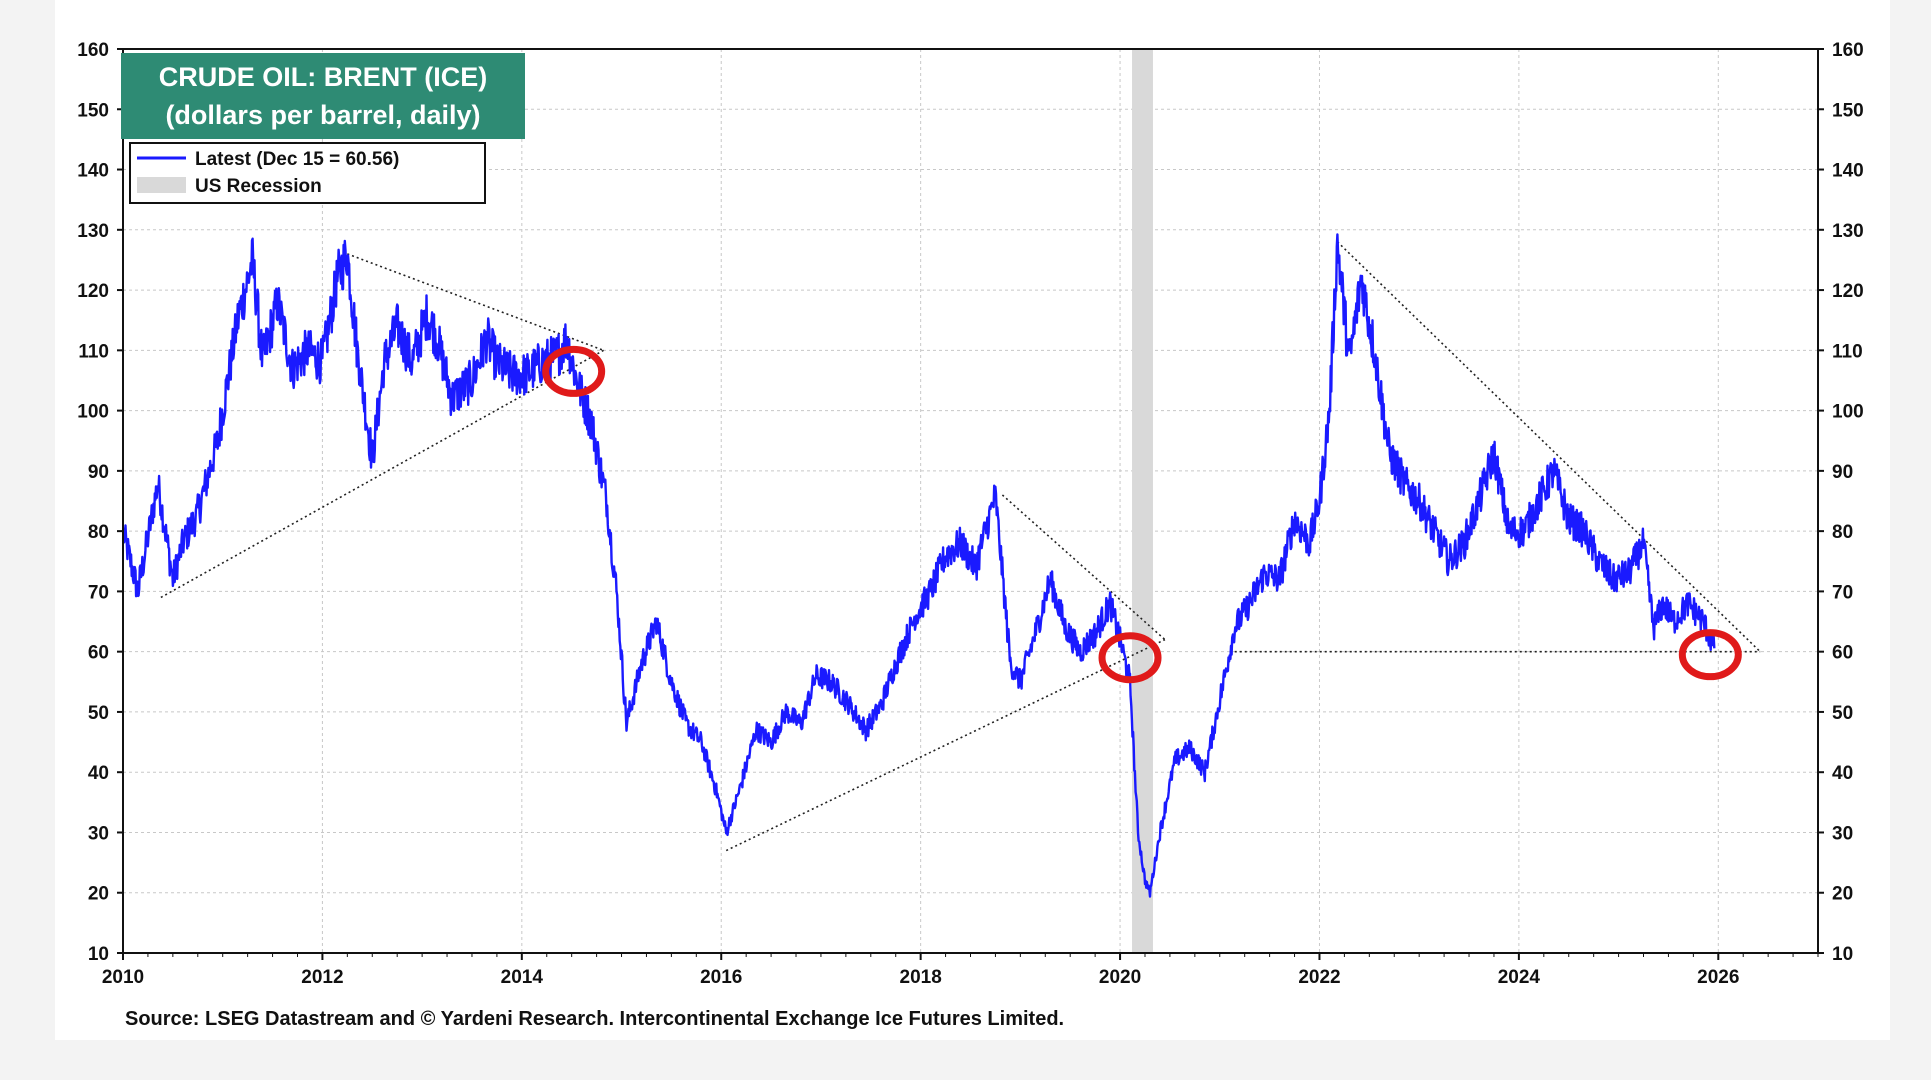  Describe the element at coordinates (98, 472) in the screenshot. I see `y-tick-label-left: 90` at that location.